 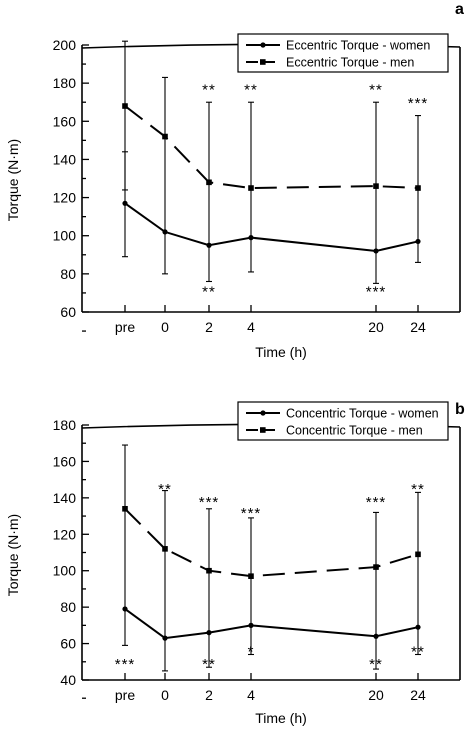 I want to click on legend-label: Concentric Torque - men, so click(x=354, y=431).